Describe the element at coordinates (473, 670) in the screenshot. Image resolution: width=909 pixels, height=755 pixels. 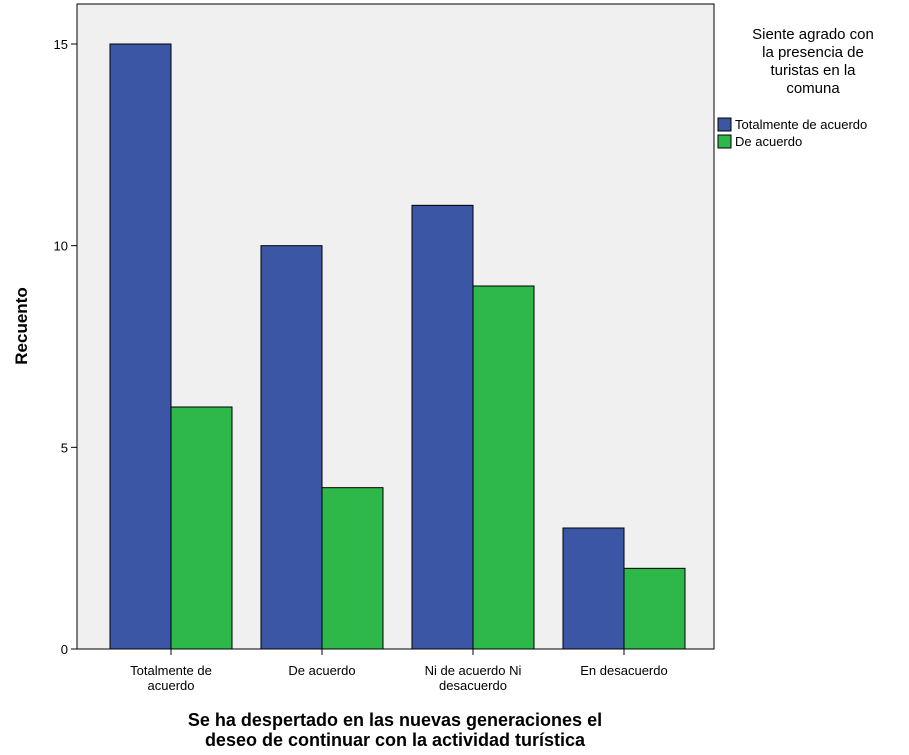
I see `x-tick-label-line: Ni de acuerdo Ni` at that location.